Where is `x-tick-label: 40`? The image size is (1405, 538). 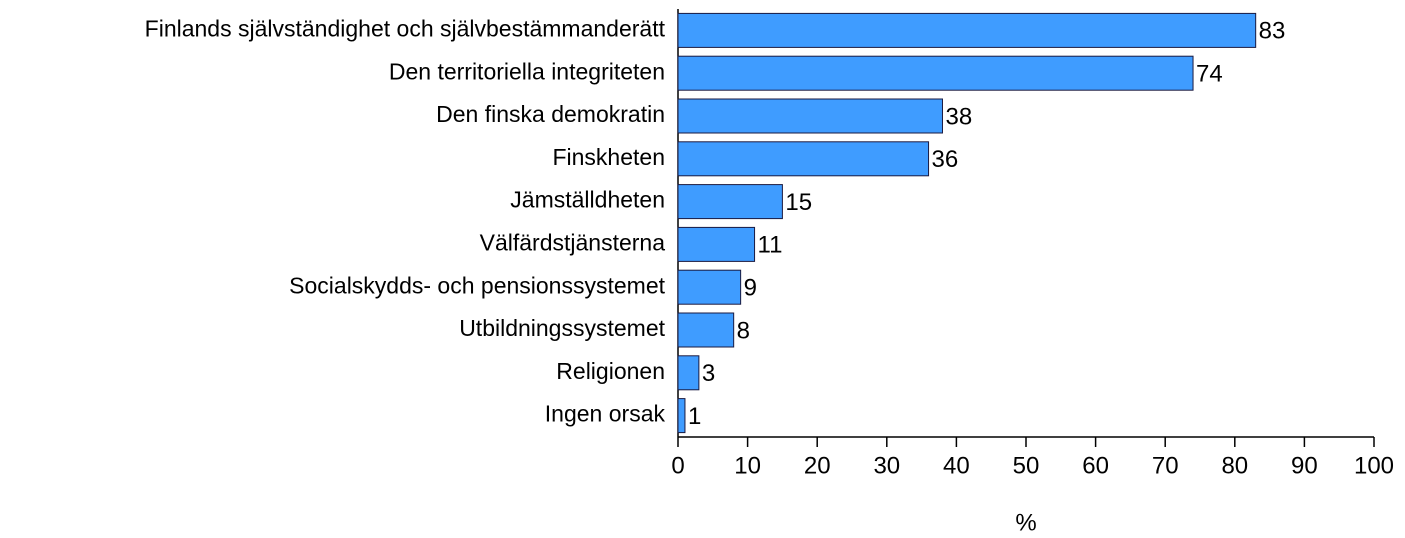
x-tick-label: 40 is located at coordinates (956, 465).